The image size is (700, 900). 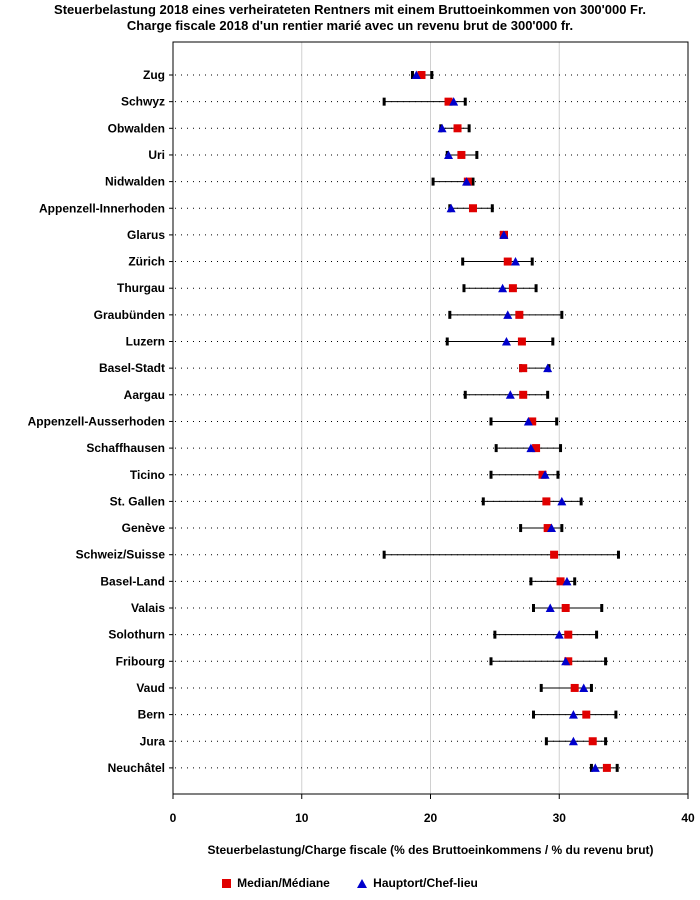 What do you see at coordinates (121, 555) in the screenshot?
I see `y-tick-label: Schweiz/Suisse` at bounding box center [121, 555].